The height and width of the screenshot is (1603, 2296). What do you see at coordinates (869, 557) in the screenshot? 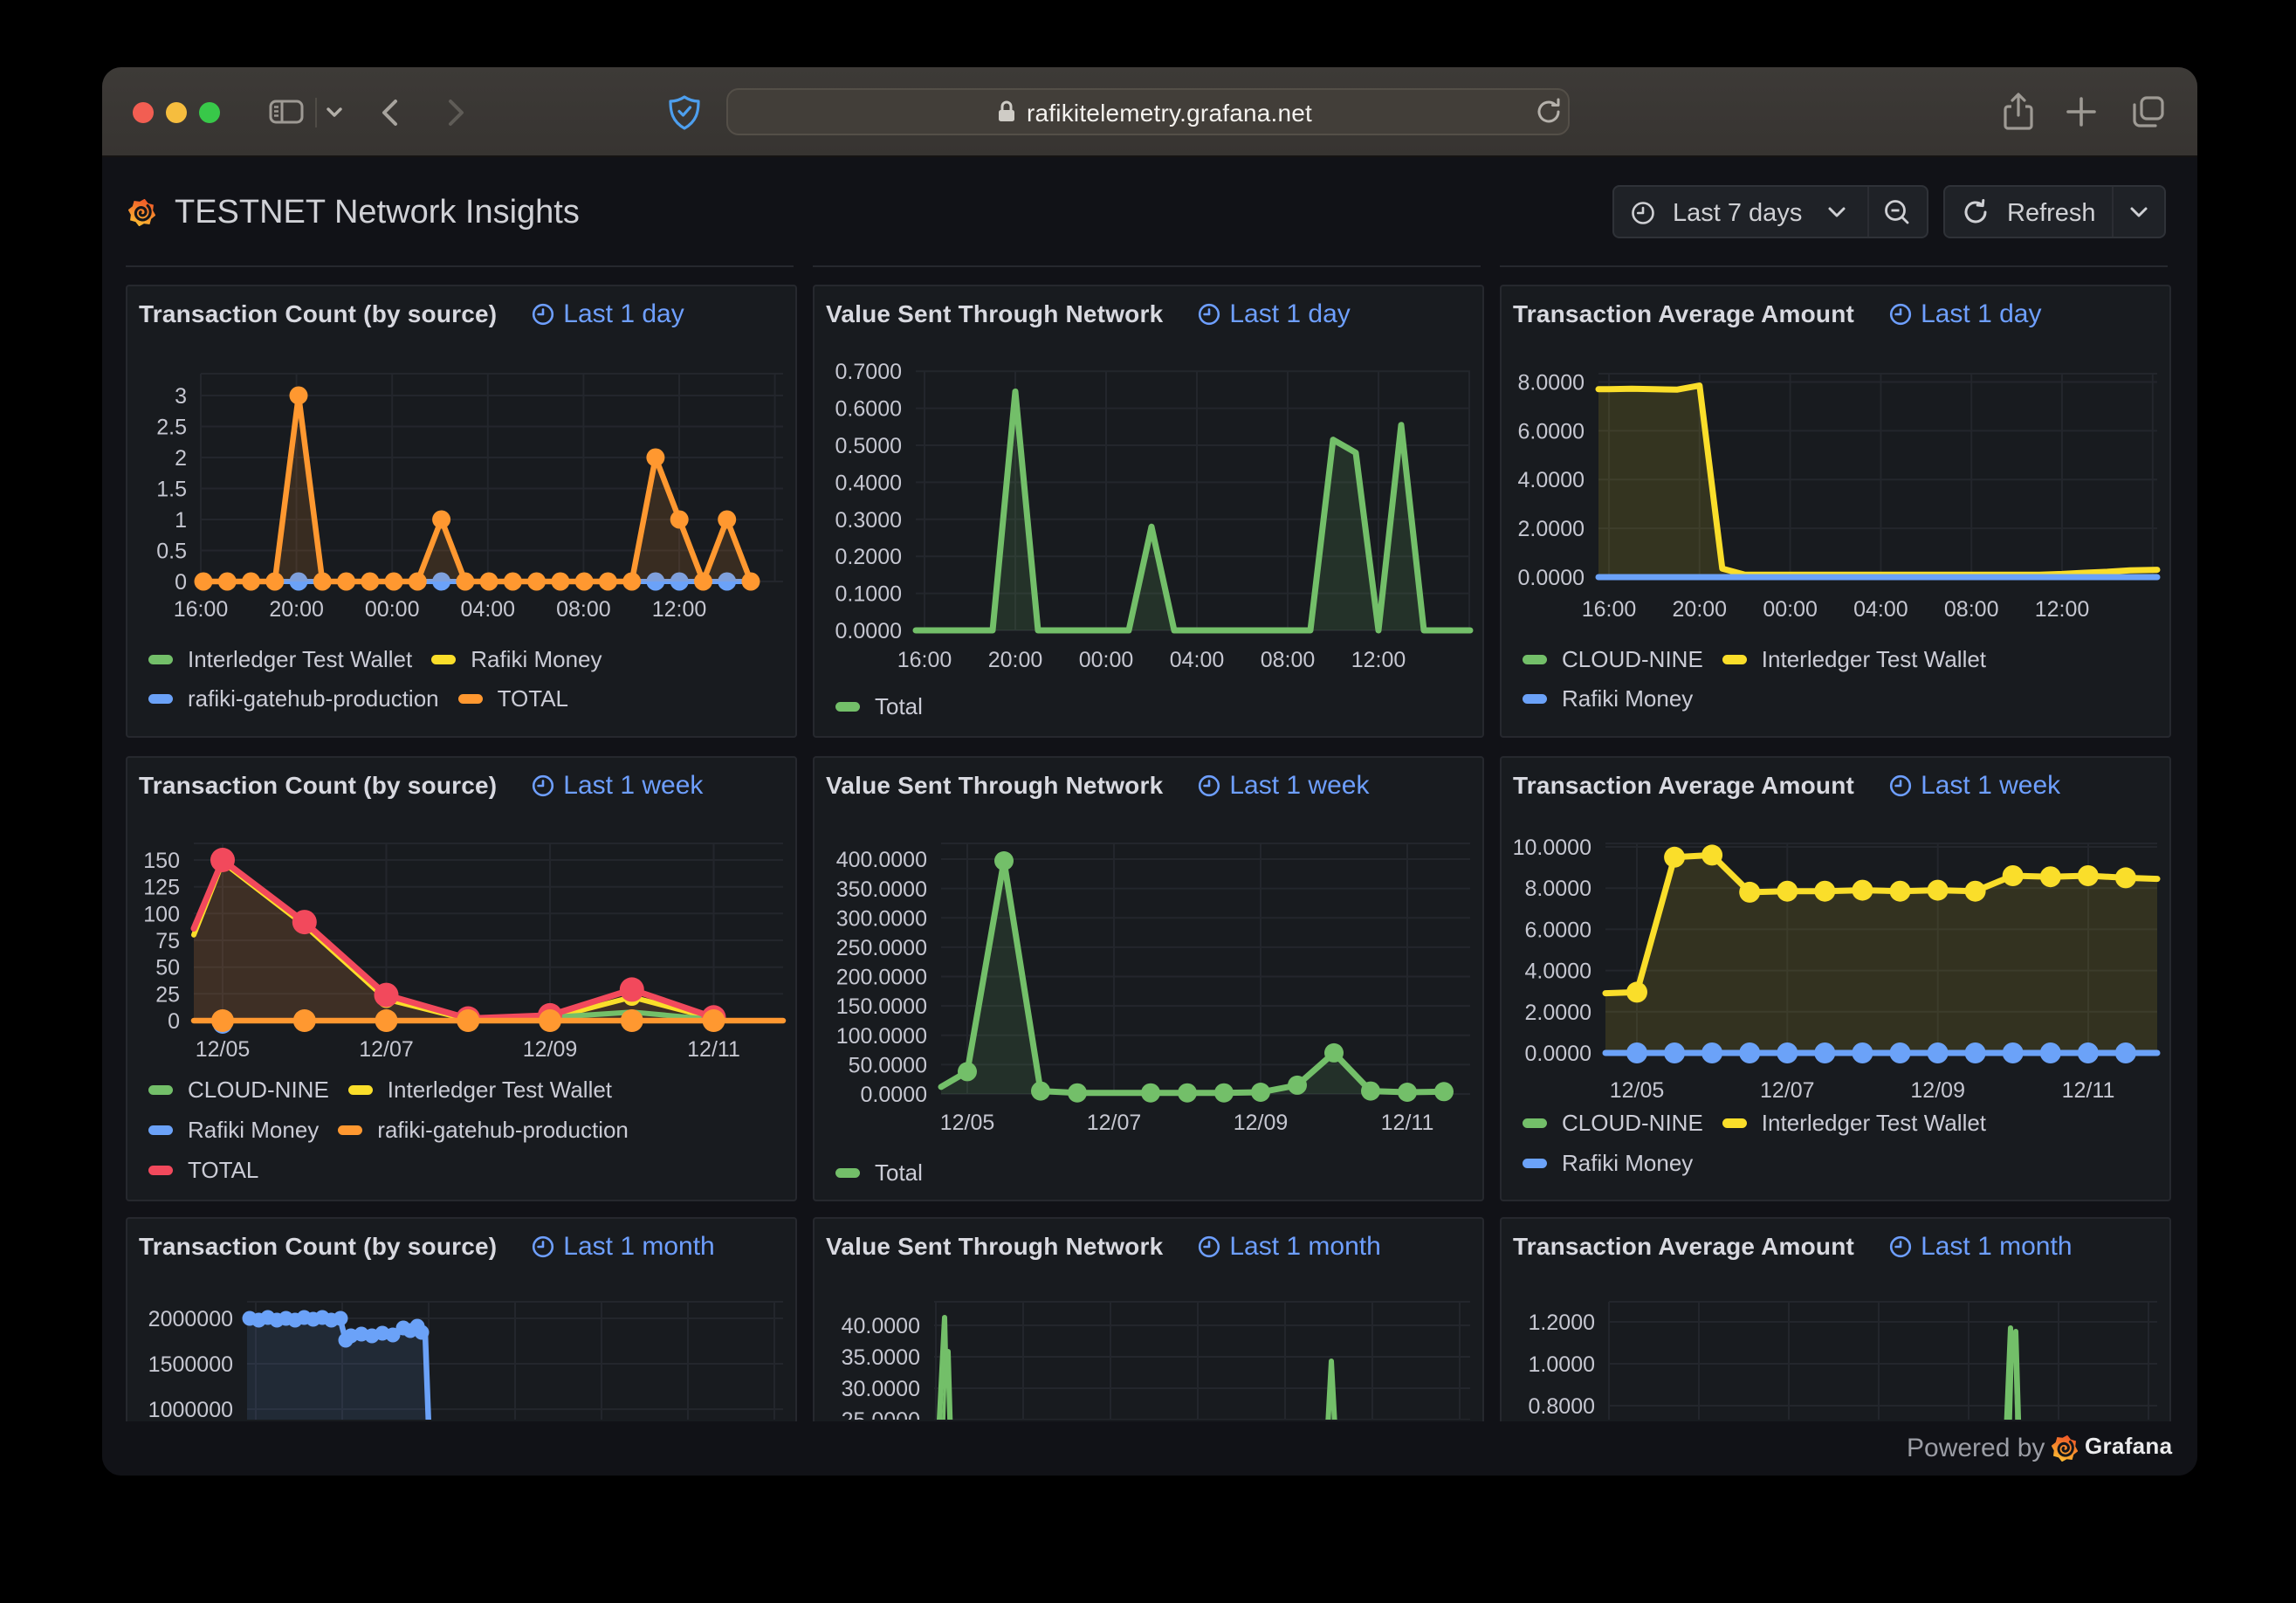
I see `svg-text: 0.2000` at bounding box center [869, 557].